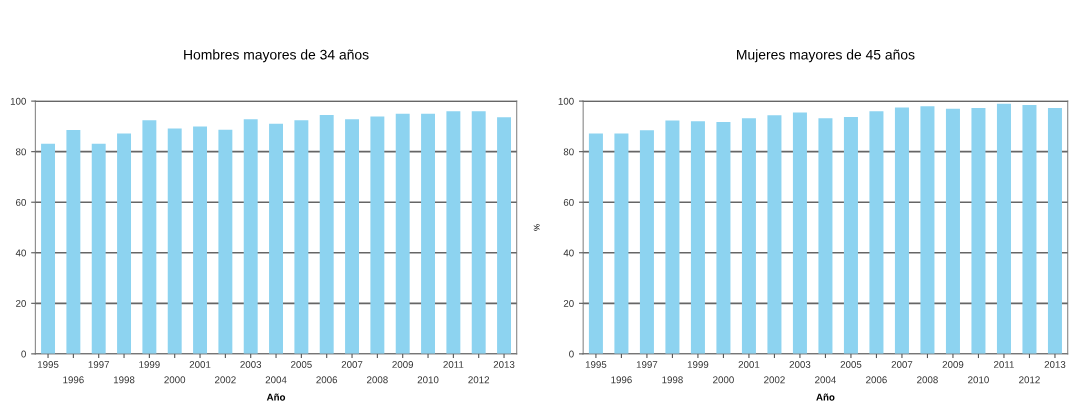 The width and height of the screenshot is (1072, 411). Describe the element at coordinates (826, 56) in the screenshot. I see `chart-title: Mujeres mayores de 45 años` at that location.